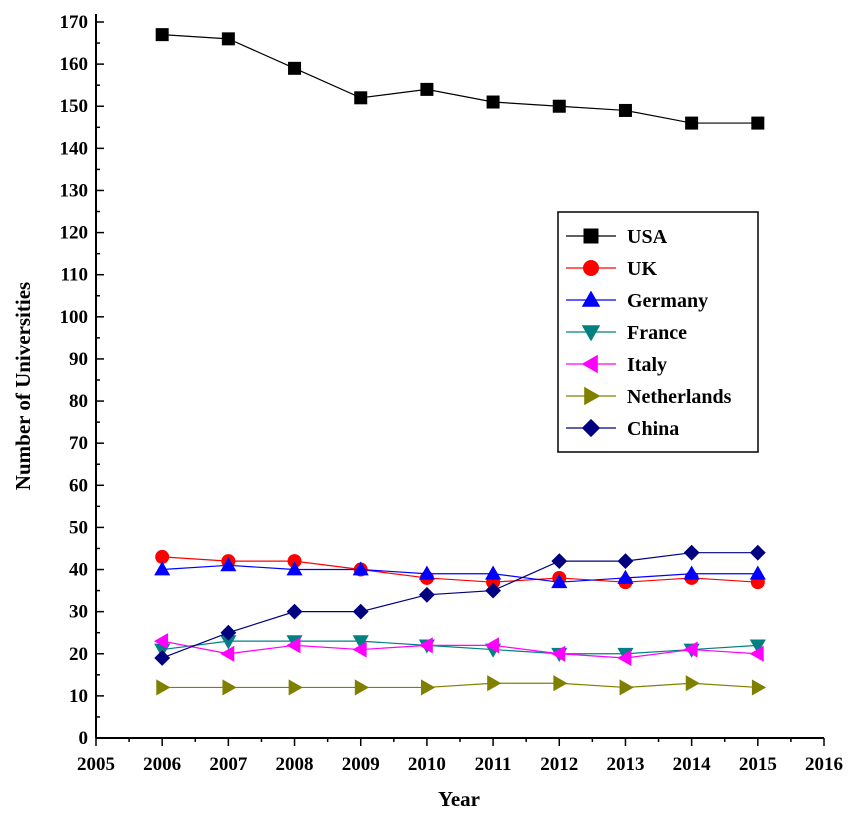 The image size is (851, 817). Describe the element at coordinates (78, 570) in the screenshot. I see `y-tick-label: 40` at that location.